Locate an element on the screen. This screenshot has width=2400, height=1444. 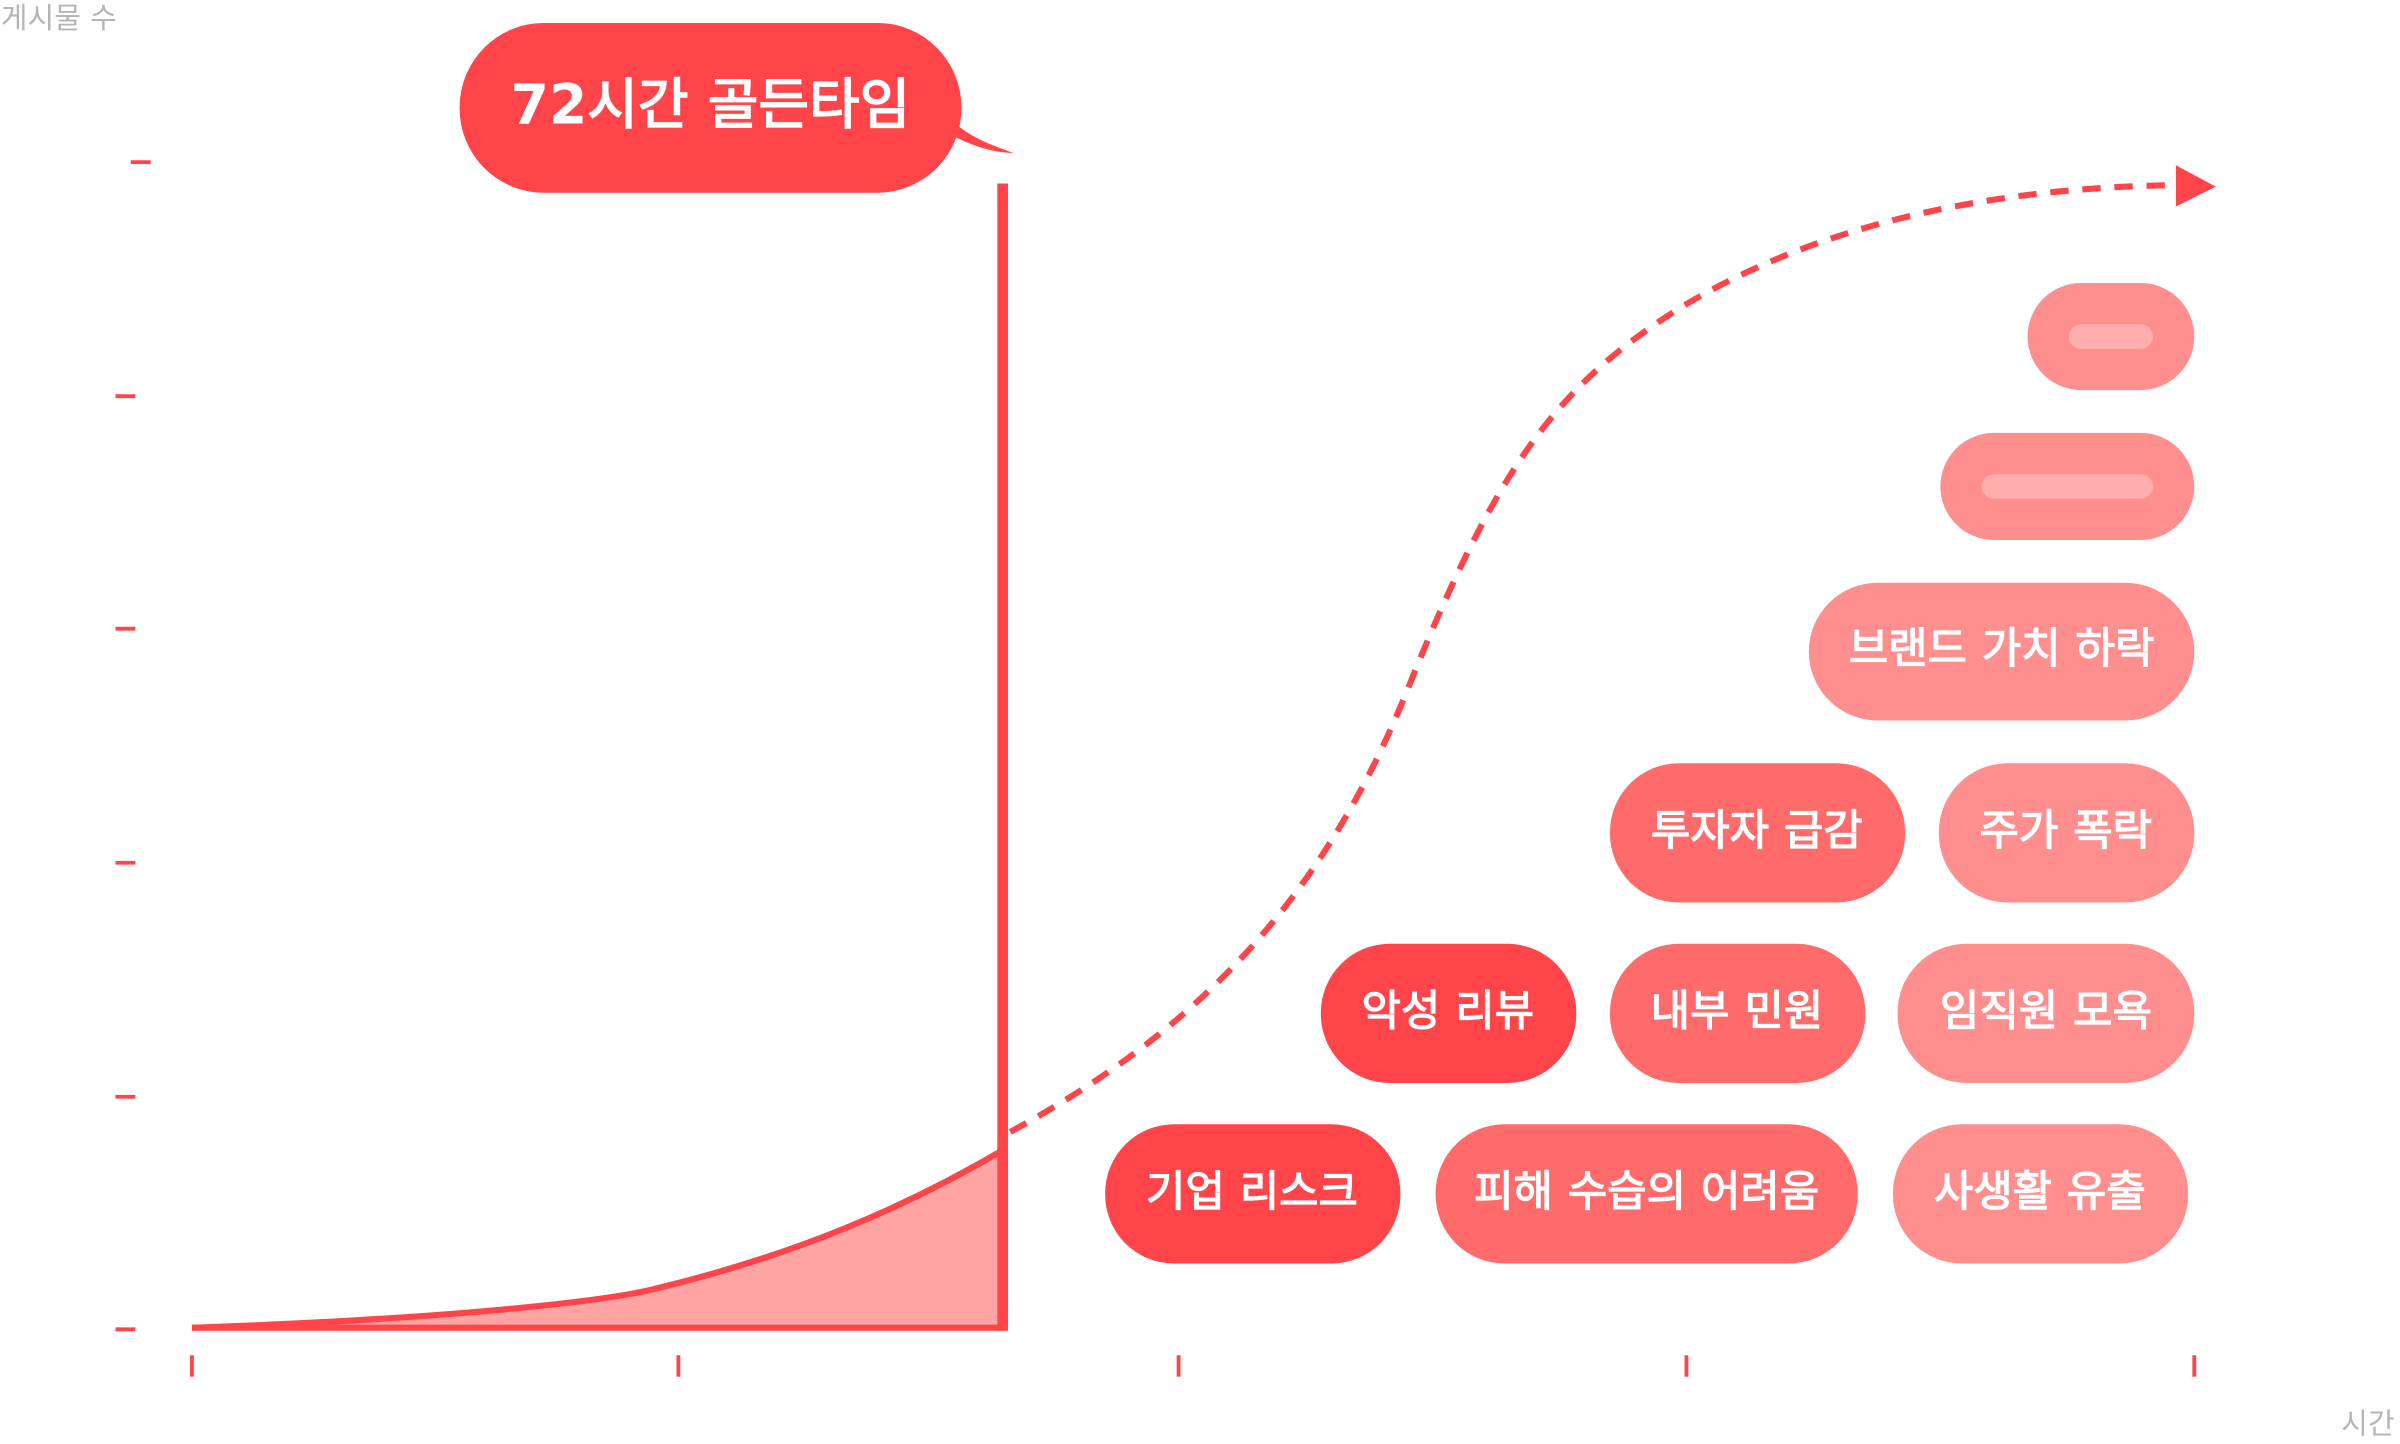
pill-label: 사생활 유출 is located at coordinates (2040, 1192).